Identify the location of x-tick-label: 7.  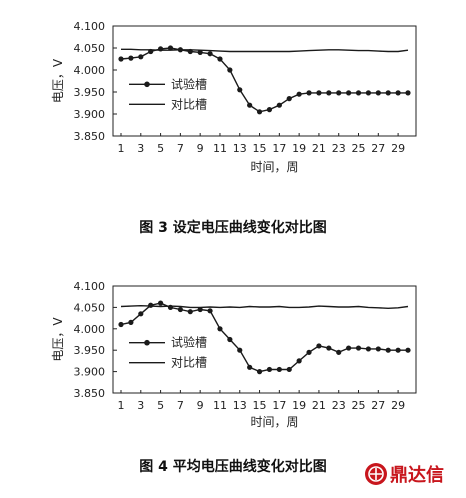
(180, 405).